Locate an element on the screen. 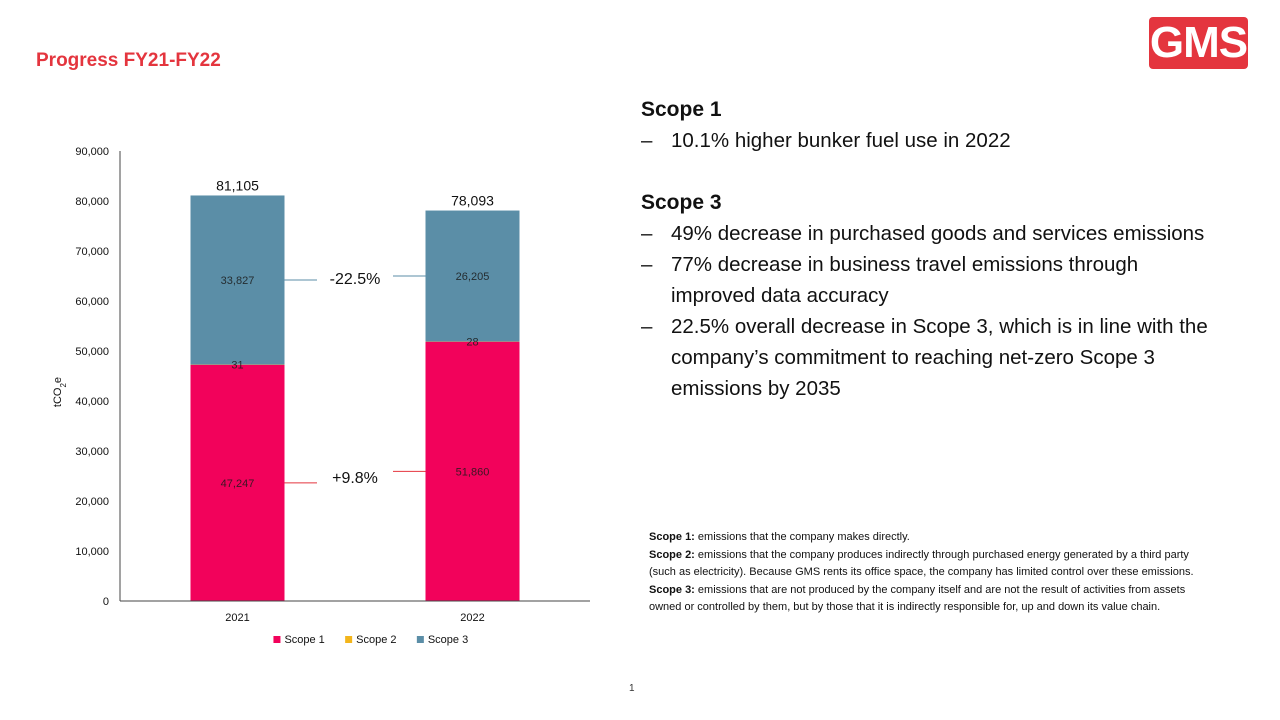  x-tick-label: 2022 is located at coordinates (472, 618).